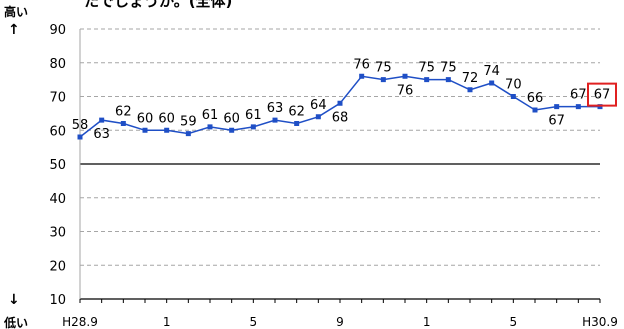  What do you see at coordinates (57, 233) in the screenshot?
I see `y-tick-label-30: 30` at bounding box center [57, 233].